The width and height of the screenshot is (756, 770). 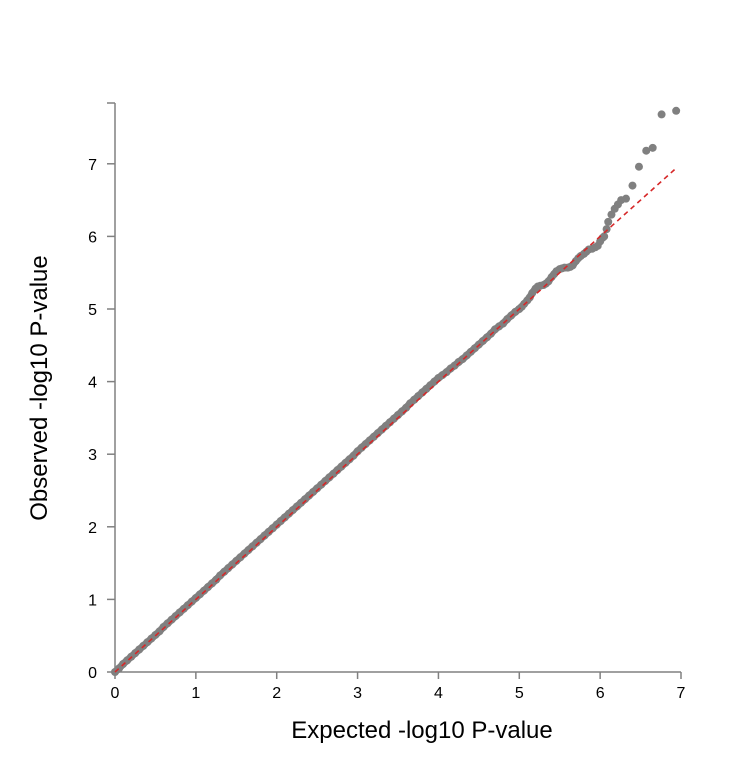 What do you see at coordinates (92, 673) in the screenshot?
I see `y-tick-label: 0` at bounding box center [92, 673].